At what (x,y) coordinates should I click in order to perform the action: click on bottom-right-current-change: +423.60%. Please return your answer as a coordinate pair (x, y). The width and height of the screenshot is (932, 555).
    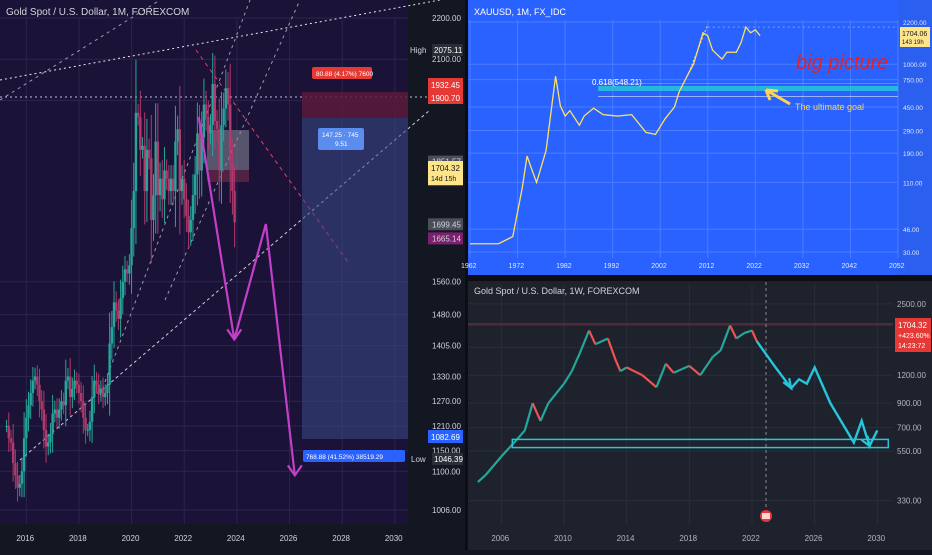
    Looking at the image, I should click on (914, 336).